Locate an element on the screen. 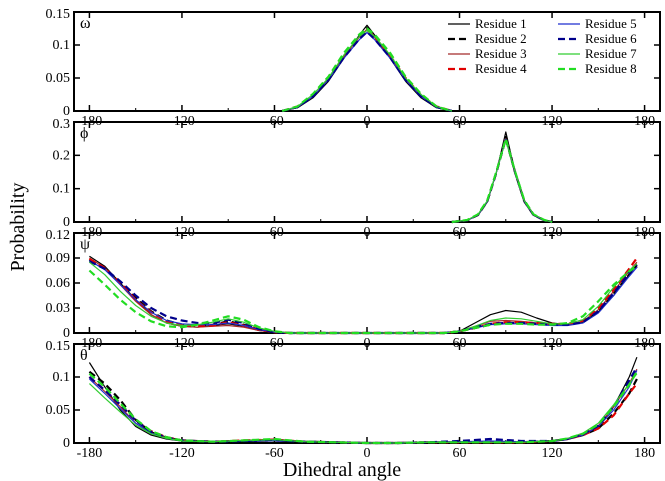 This screenshot has width=665, height=481. legend-item-residue-6: Residue 6 is located at coordinates (597, 38).